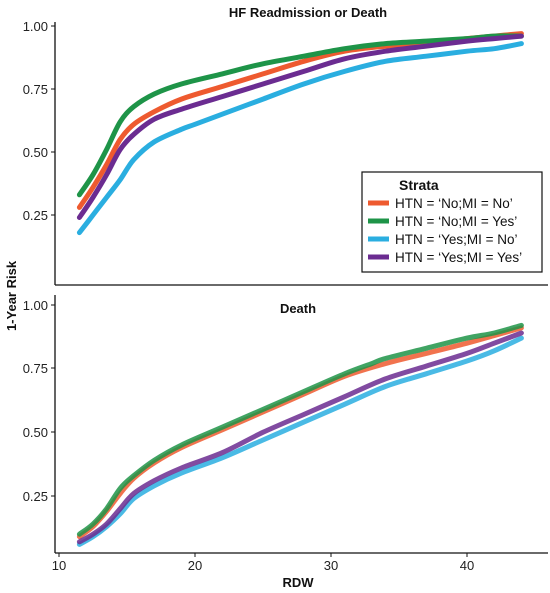 The height and width of the screenshot is (593, 550). Describe the element at coordinates (308, 12) in the screenshot. I see `panel-1-title: HF Readmission or Death` at that location.